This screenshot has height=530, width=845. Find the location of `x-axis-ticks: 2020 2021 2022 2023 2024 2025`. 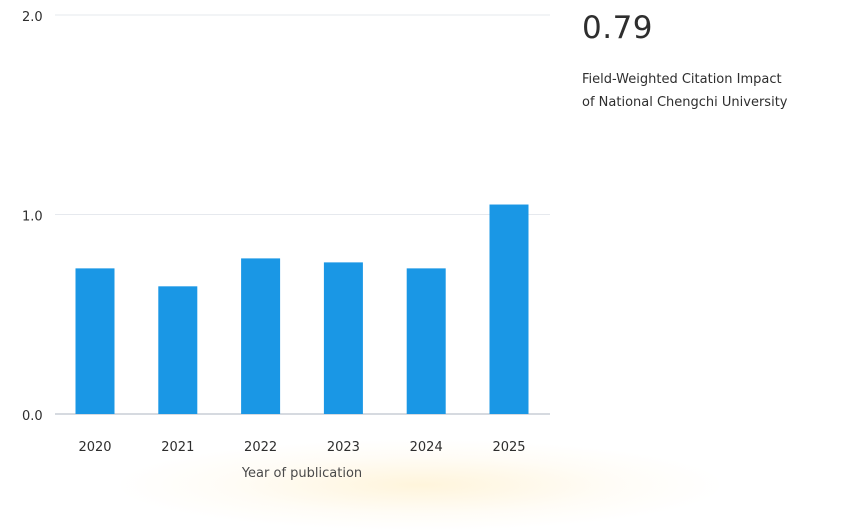

x-axis-ticks: 2020 2021 2022 2023 2024 2025 is located at coordinates (301, 447).